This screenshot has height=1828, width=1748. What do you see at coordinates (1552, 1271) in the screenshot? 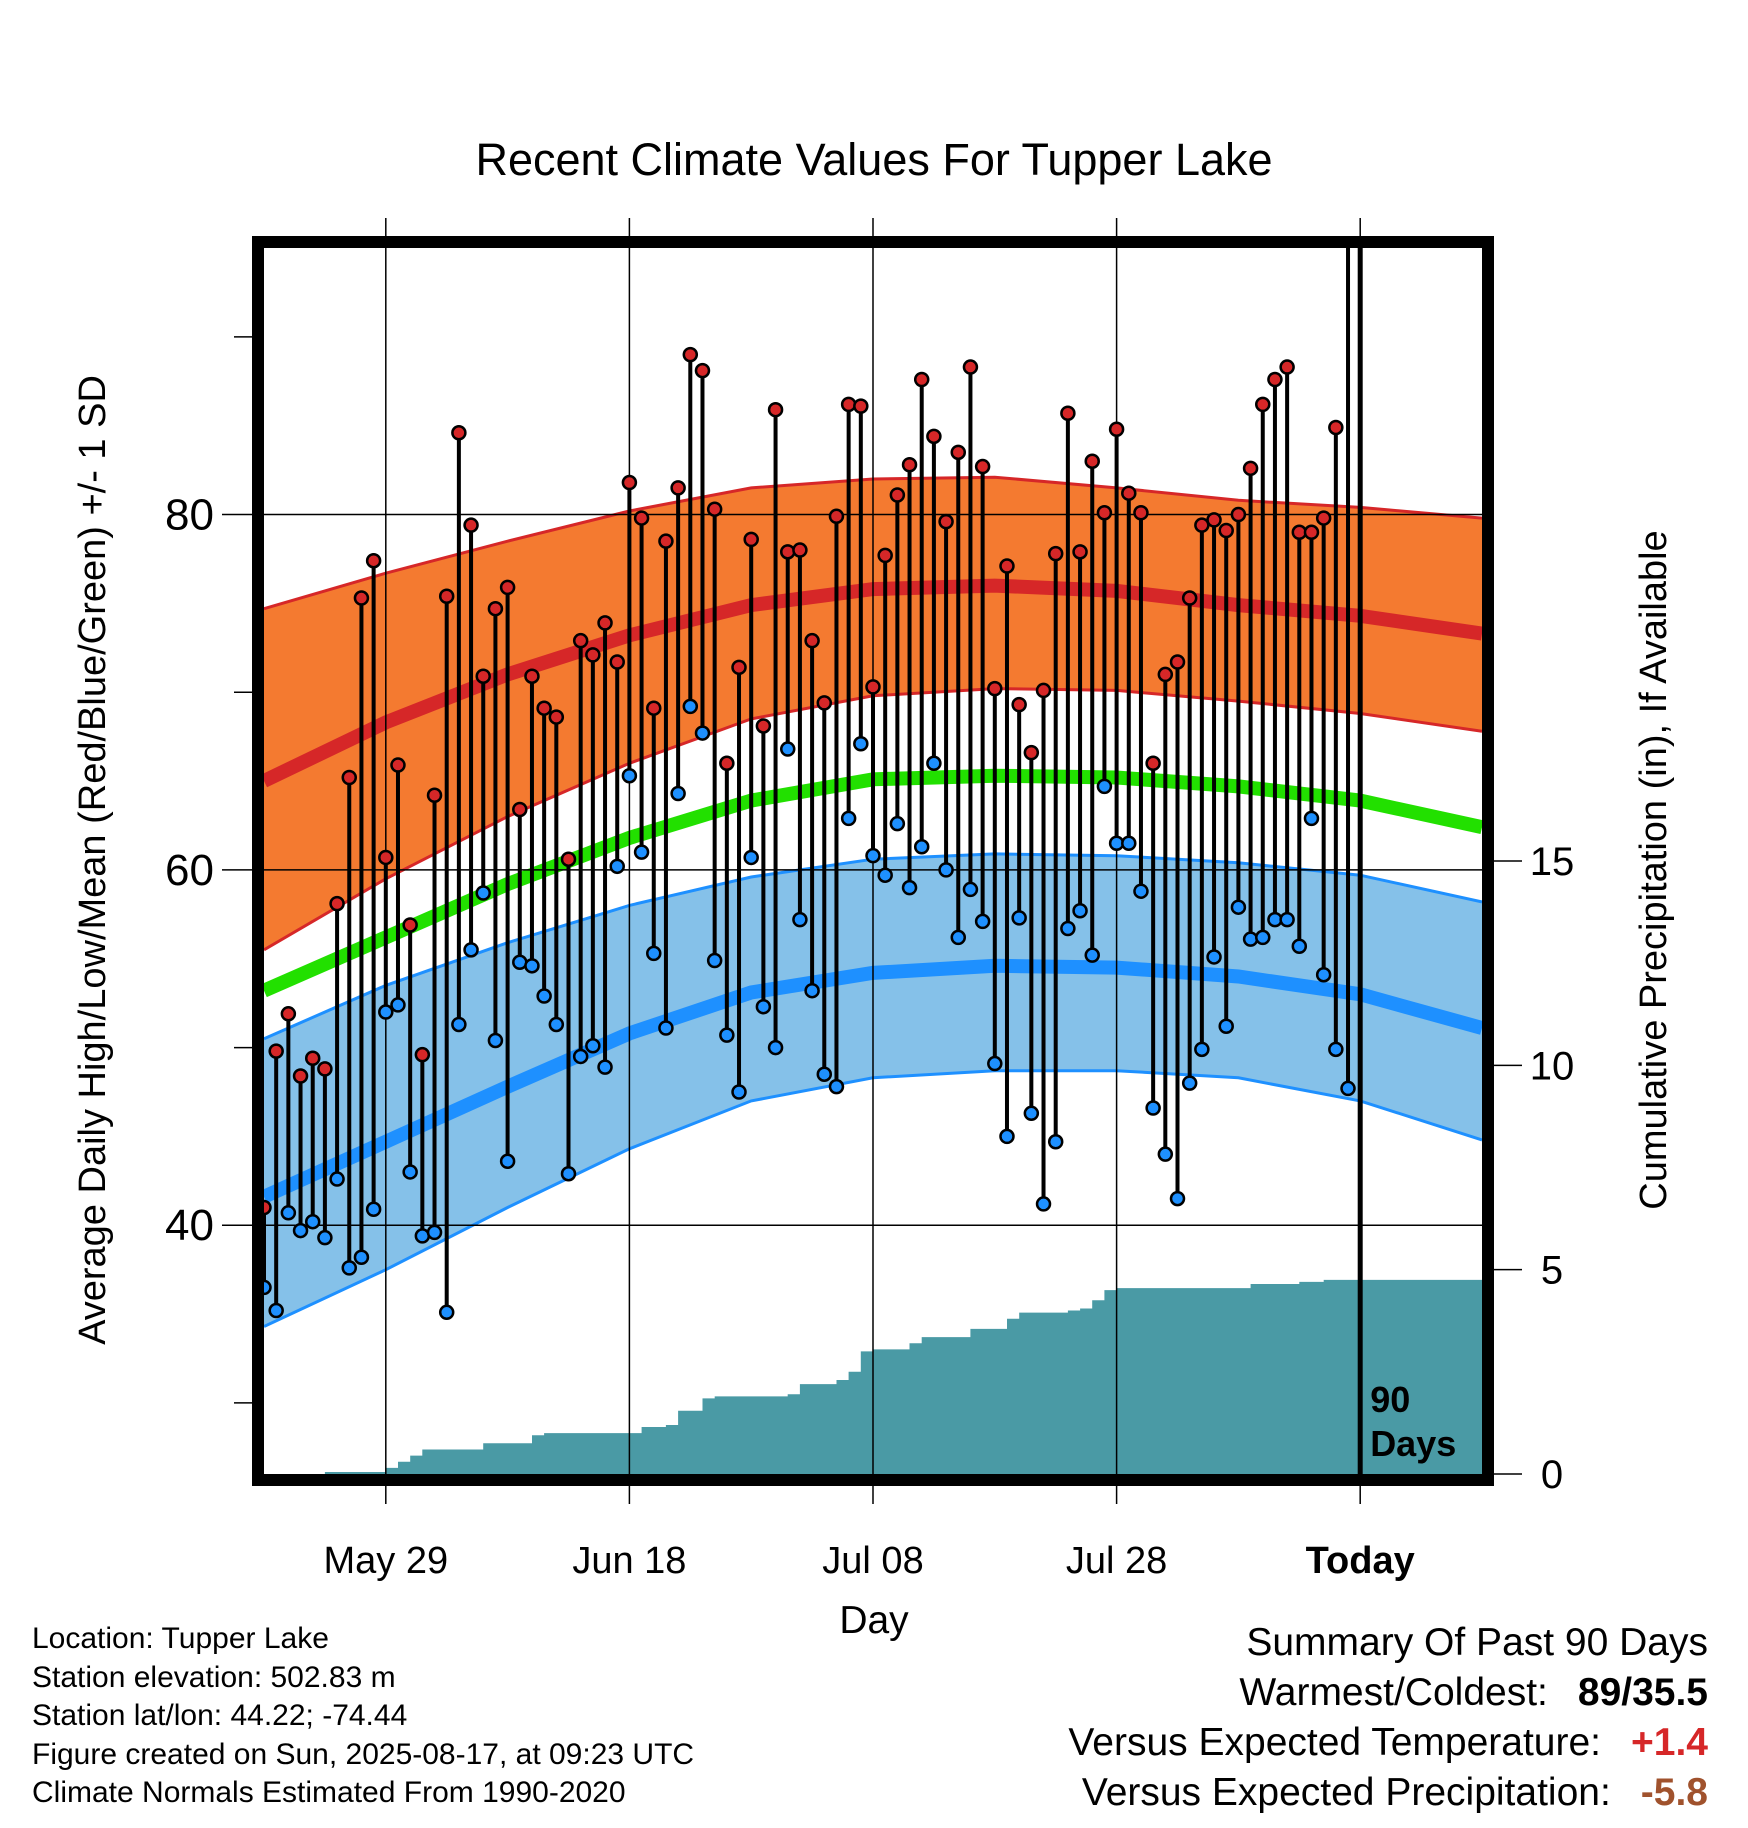
I see `y2-tick-label: 5` at bounding box center [1552, 1271].